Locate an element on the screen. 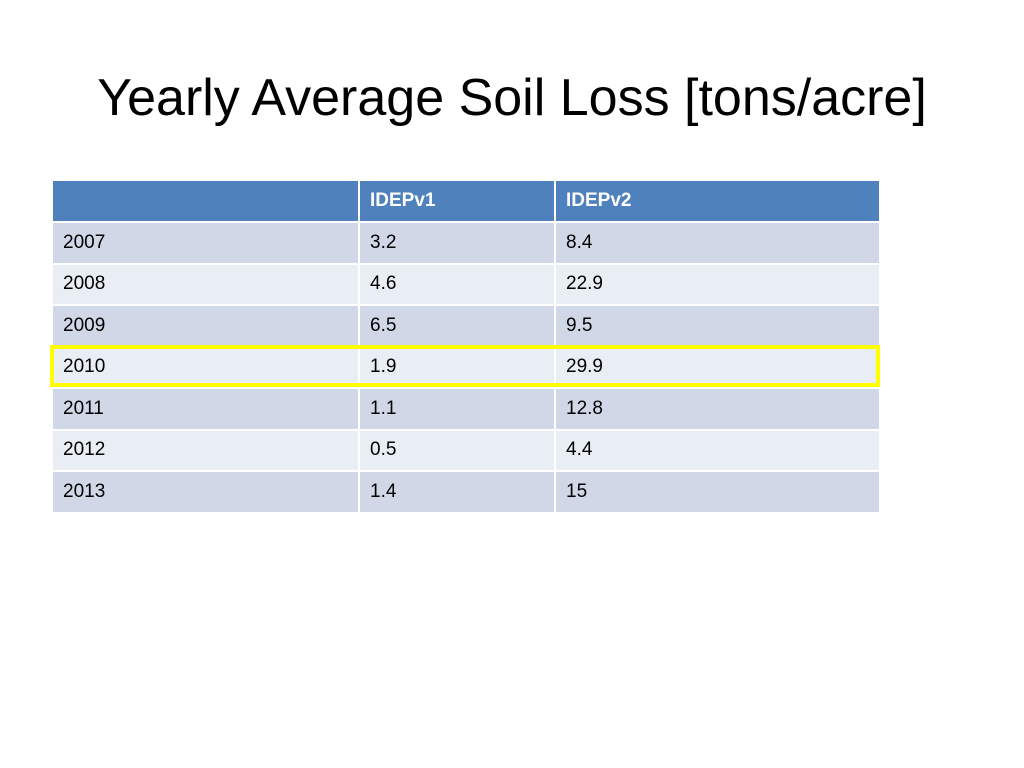  cell-idepv2: 4.4 is located at coordinates (717, 450).